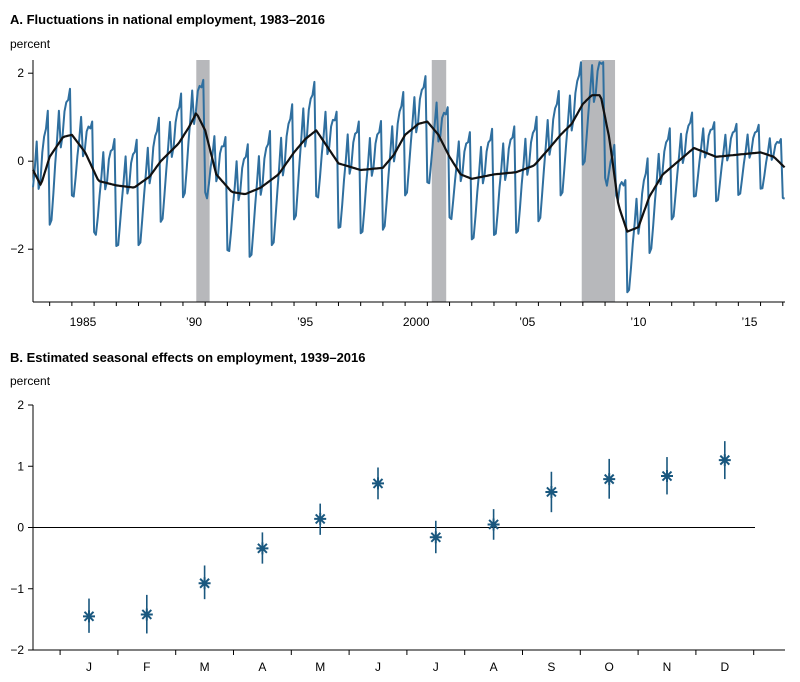 Image resolution: width=800 pixels, height=682 pixels. I want to click on x-tick-label: ’15, so click(749, 322).